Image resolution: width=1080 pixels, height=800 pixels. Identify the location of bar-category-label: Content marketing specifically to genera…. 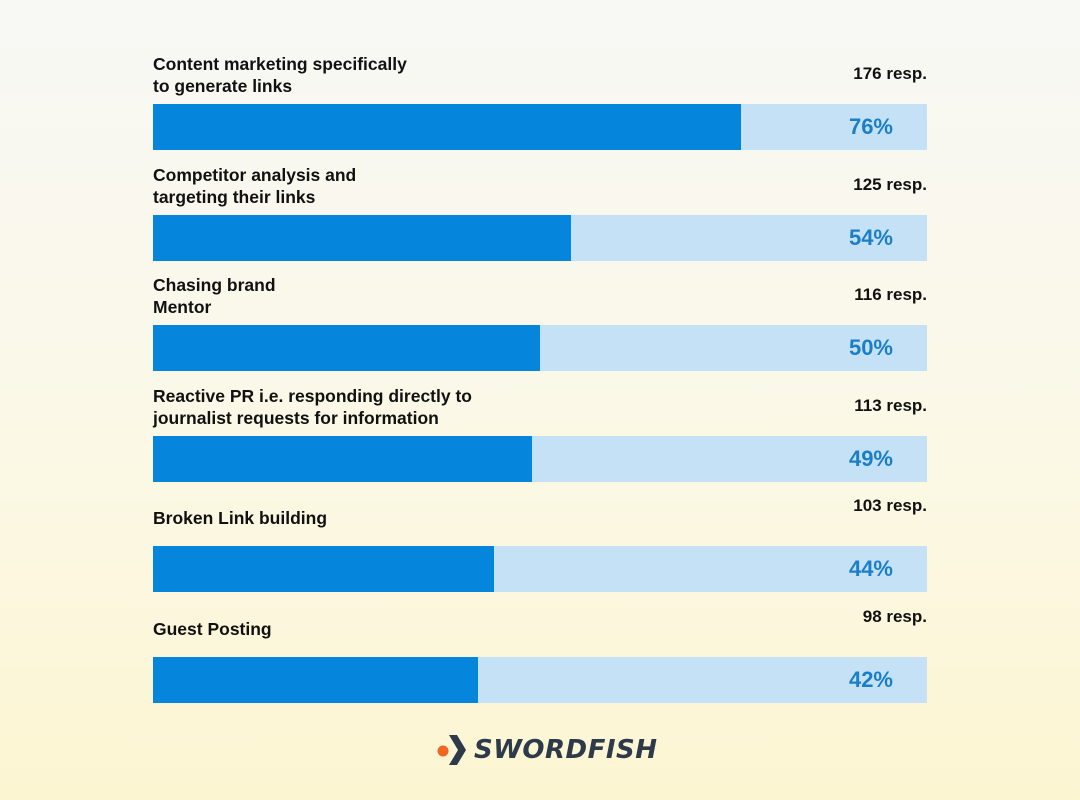
(280, 75).